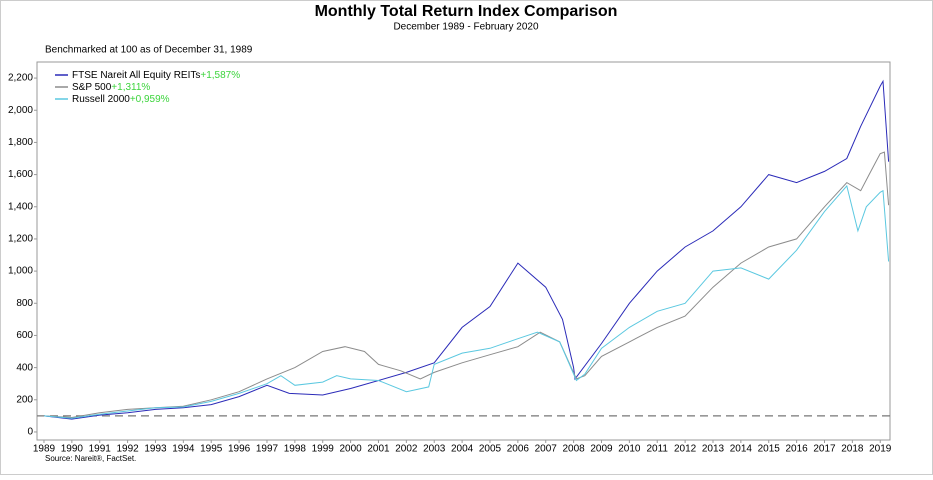  I want to click on x-tick-label: 2013, so click(713, 449).